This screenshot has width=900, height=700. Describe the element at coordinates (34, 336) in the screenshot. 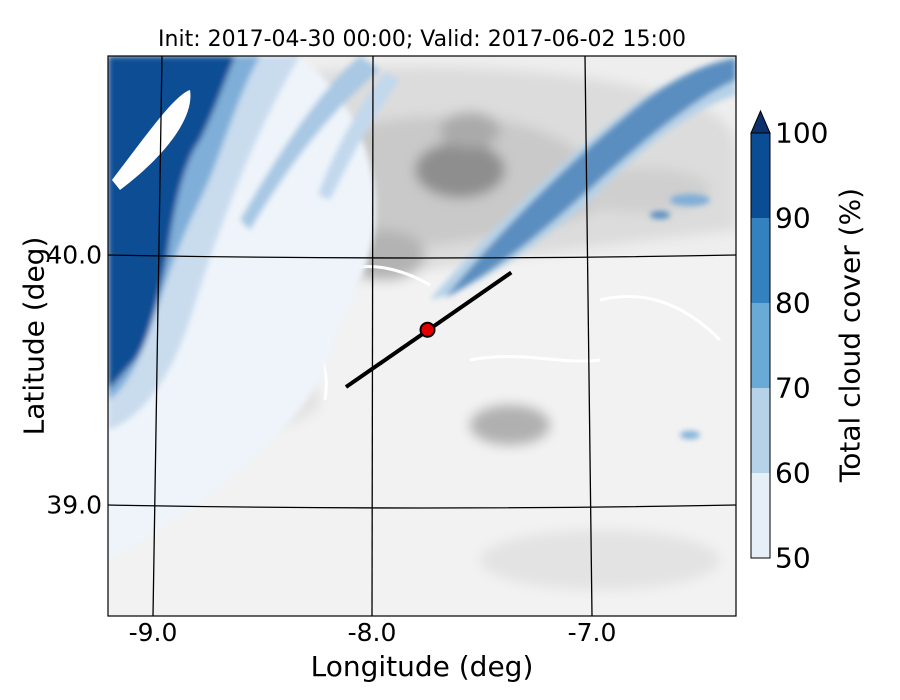

I see `y-axis-label: Latitude (deg)` at that location.